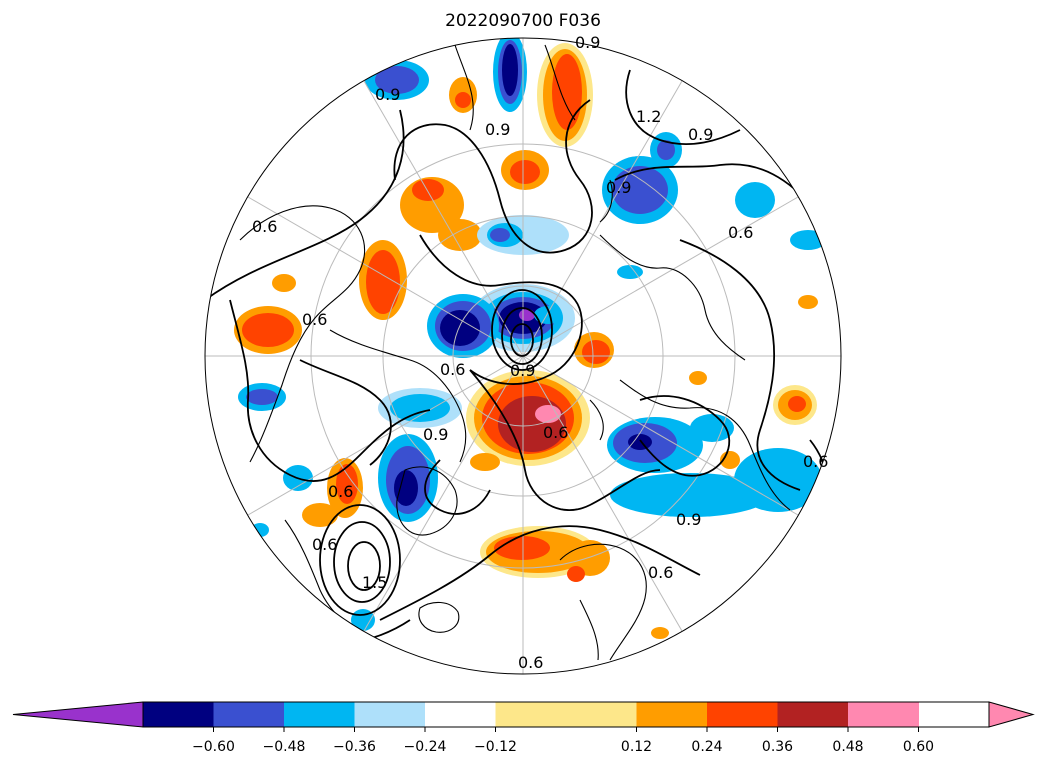 This screenshot has width=1047, height=765. Describe the element at coordinates (302, 334) in the screenshot. I see `coastline-north-america` at that location.